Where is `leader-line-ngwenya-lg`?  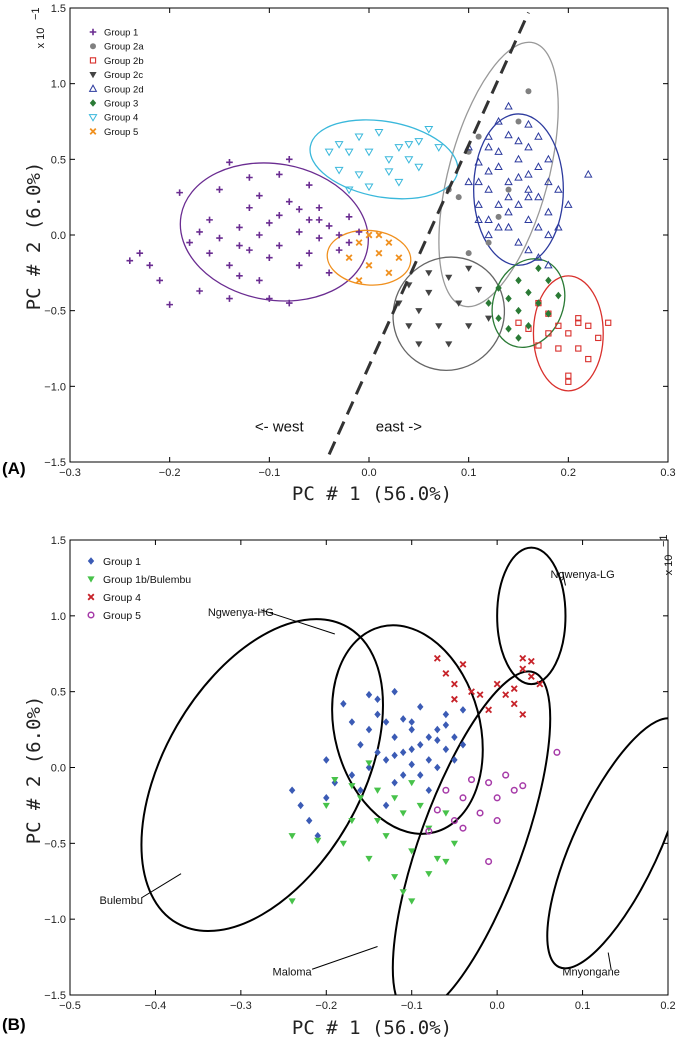 leader-line-ngwenya-lg is located at coordinates (564, 578).